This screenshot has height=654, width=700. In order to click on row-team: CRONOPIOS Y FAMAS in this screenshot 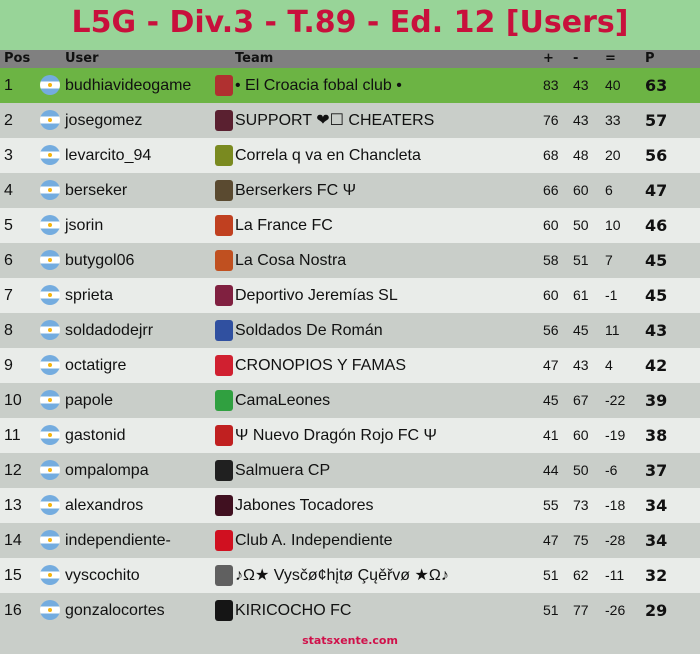, I will do `click(321, 365)`.